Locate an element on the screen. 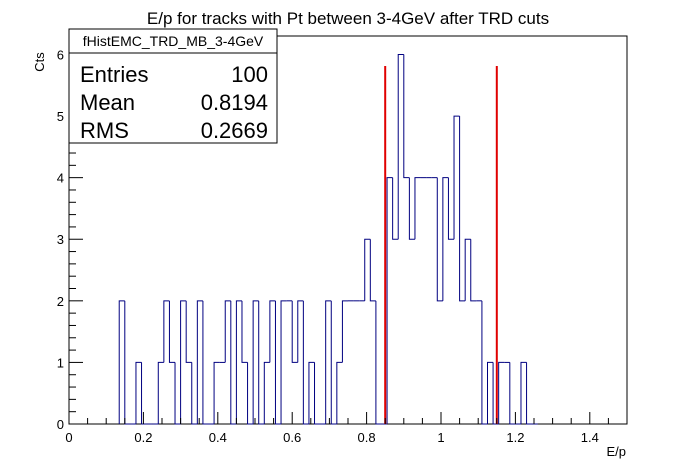  x-axis-label: E/p is located at coordinates (616, 451).